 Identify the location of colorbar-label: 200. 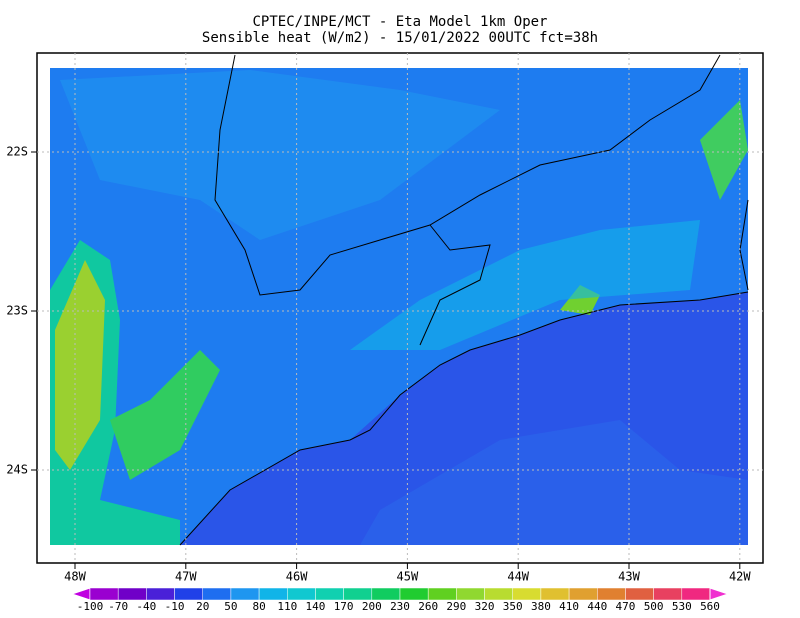
(372, 606).